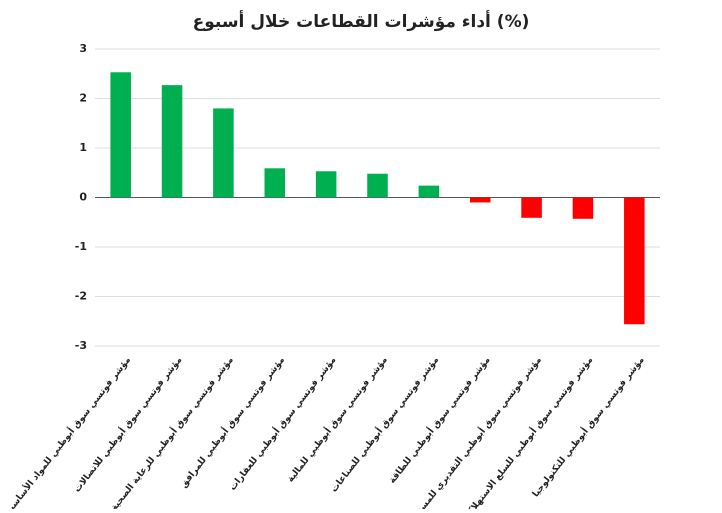 Image resolution: width=722 pixels, height=513 pixels. What do you see at coordinates (361, 21) in the screenshot?
I see `chart-title: أداء مؤشرات القطاعات خلال أسبوع (%)` at bounding box center [361, 21].